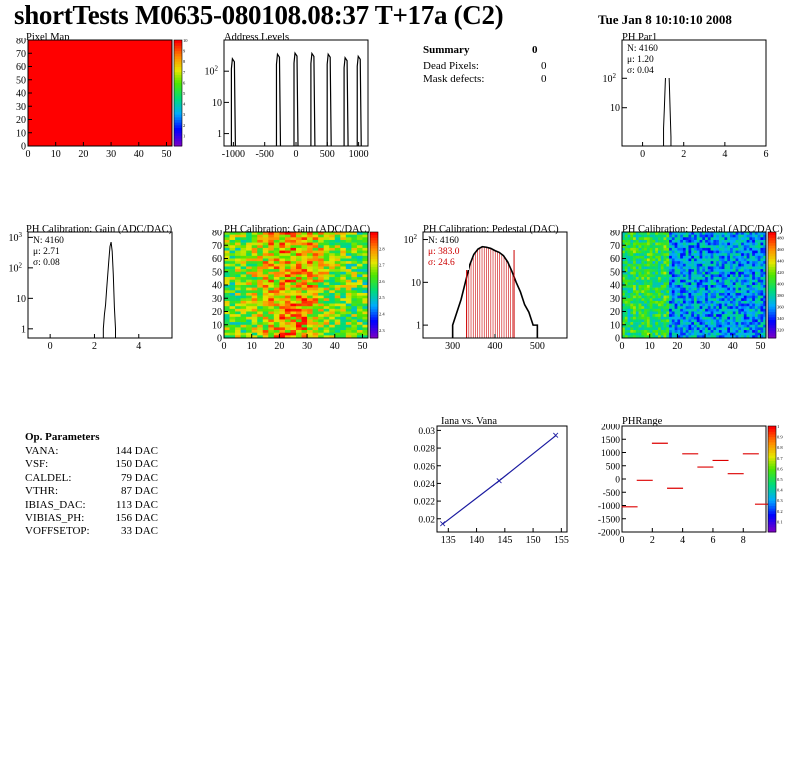 The image size is (796, 772). I want to click on pixel-map-fill, so click(100, 93).